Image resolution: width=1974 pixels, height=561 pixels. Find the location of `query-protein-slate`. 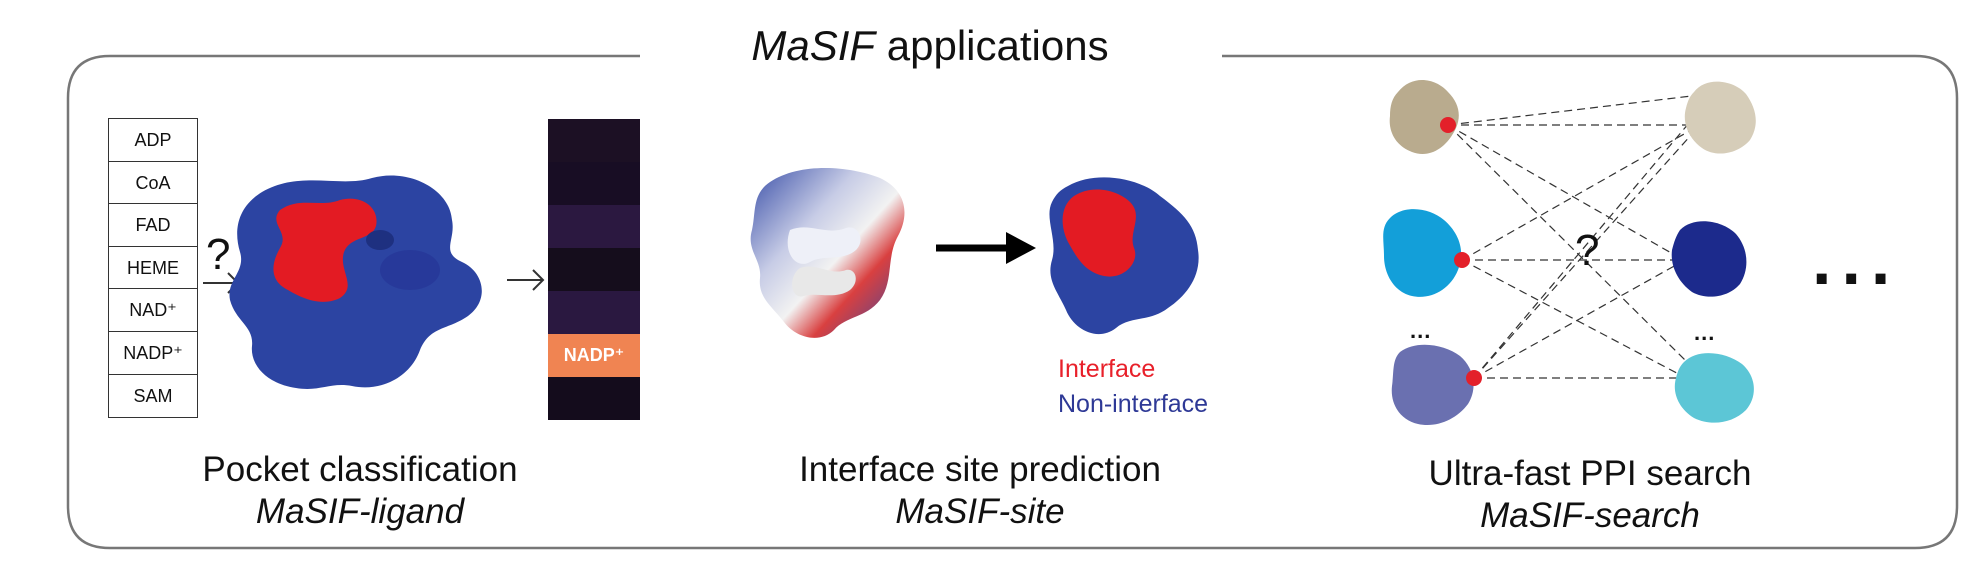

query-protein-slate is located at coordinates (1432, 385).